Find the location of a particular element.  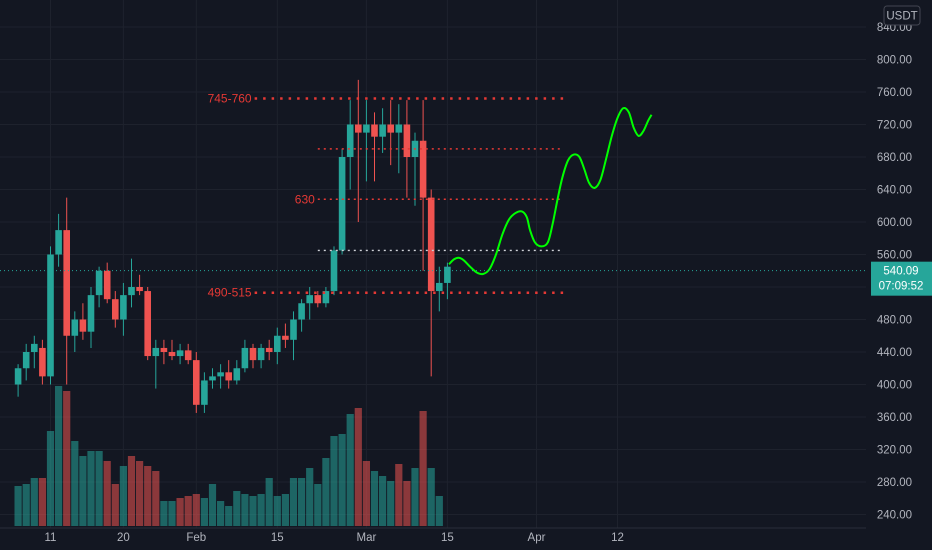

volume-bars is located at coordinates (228, 456).